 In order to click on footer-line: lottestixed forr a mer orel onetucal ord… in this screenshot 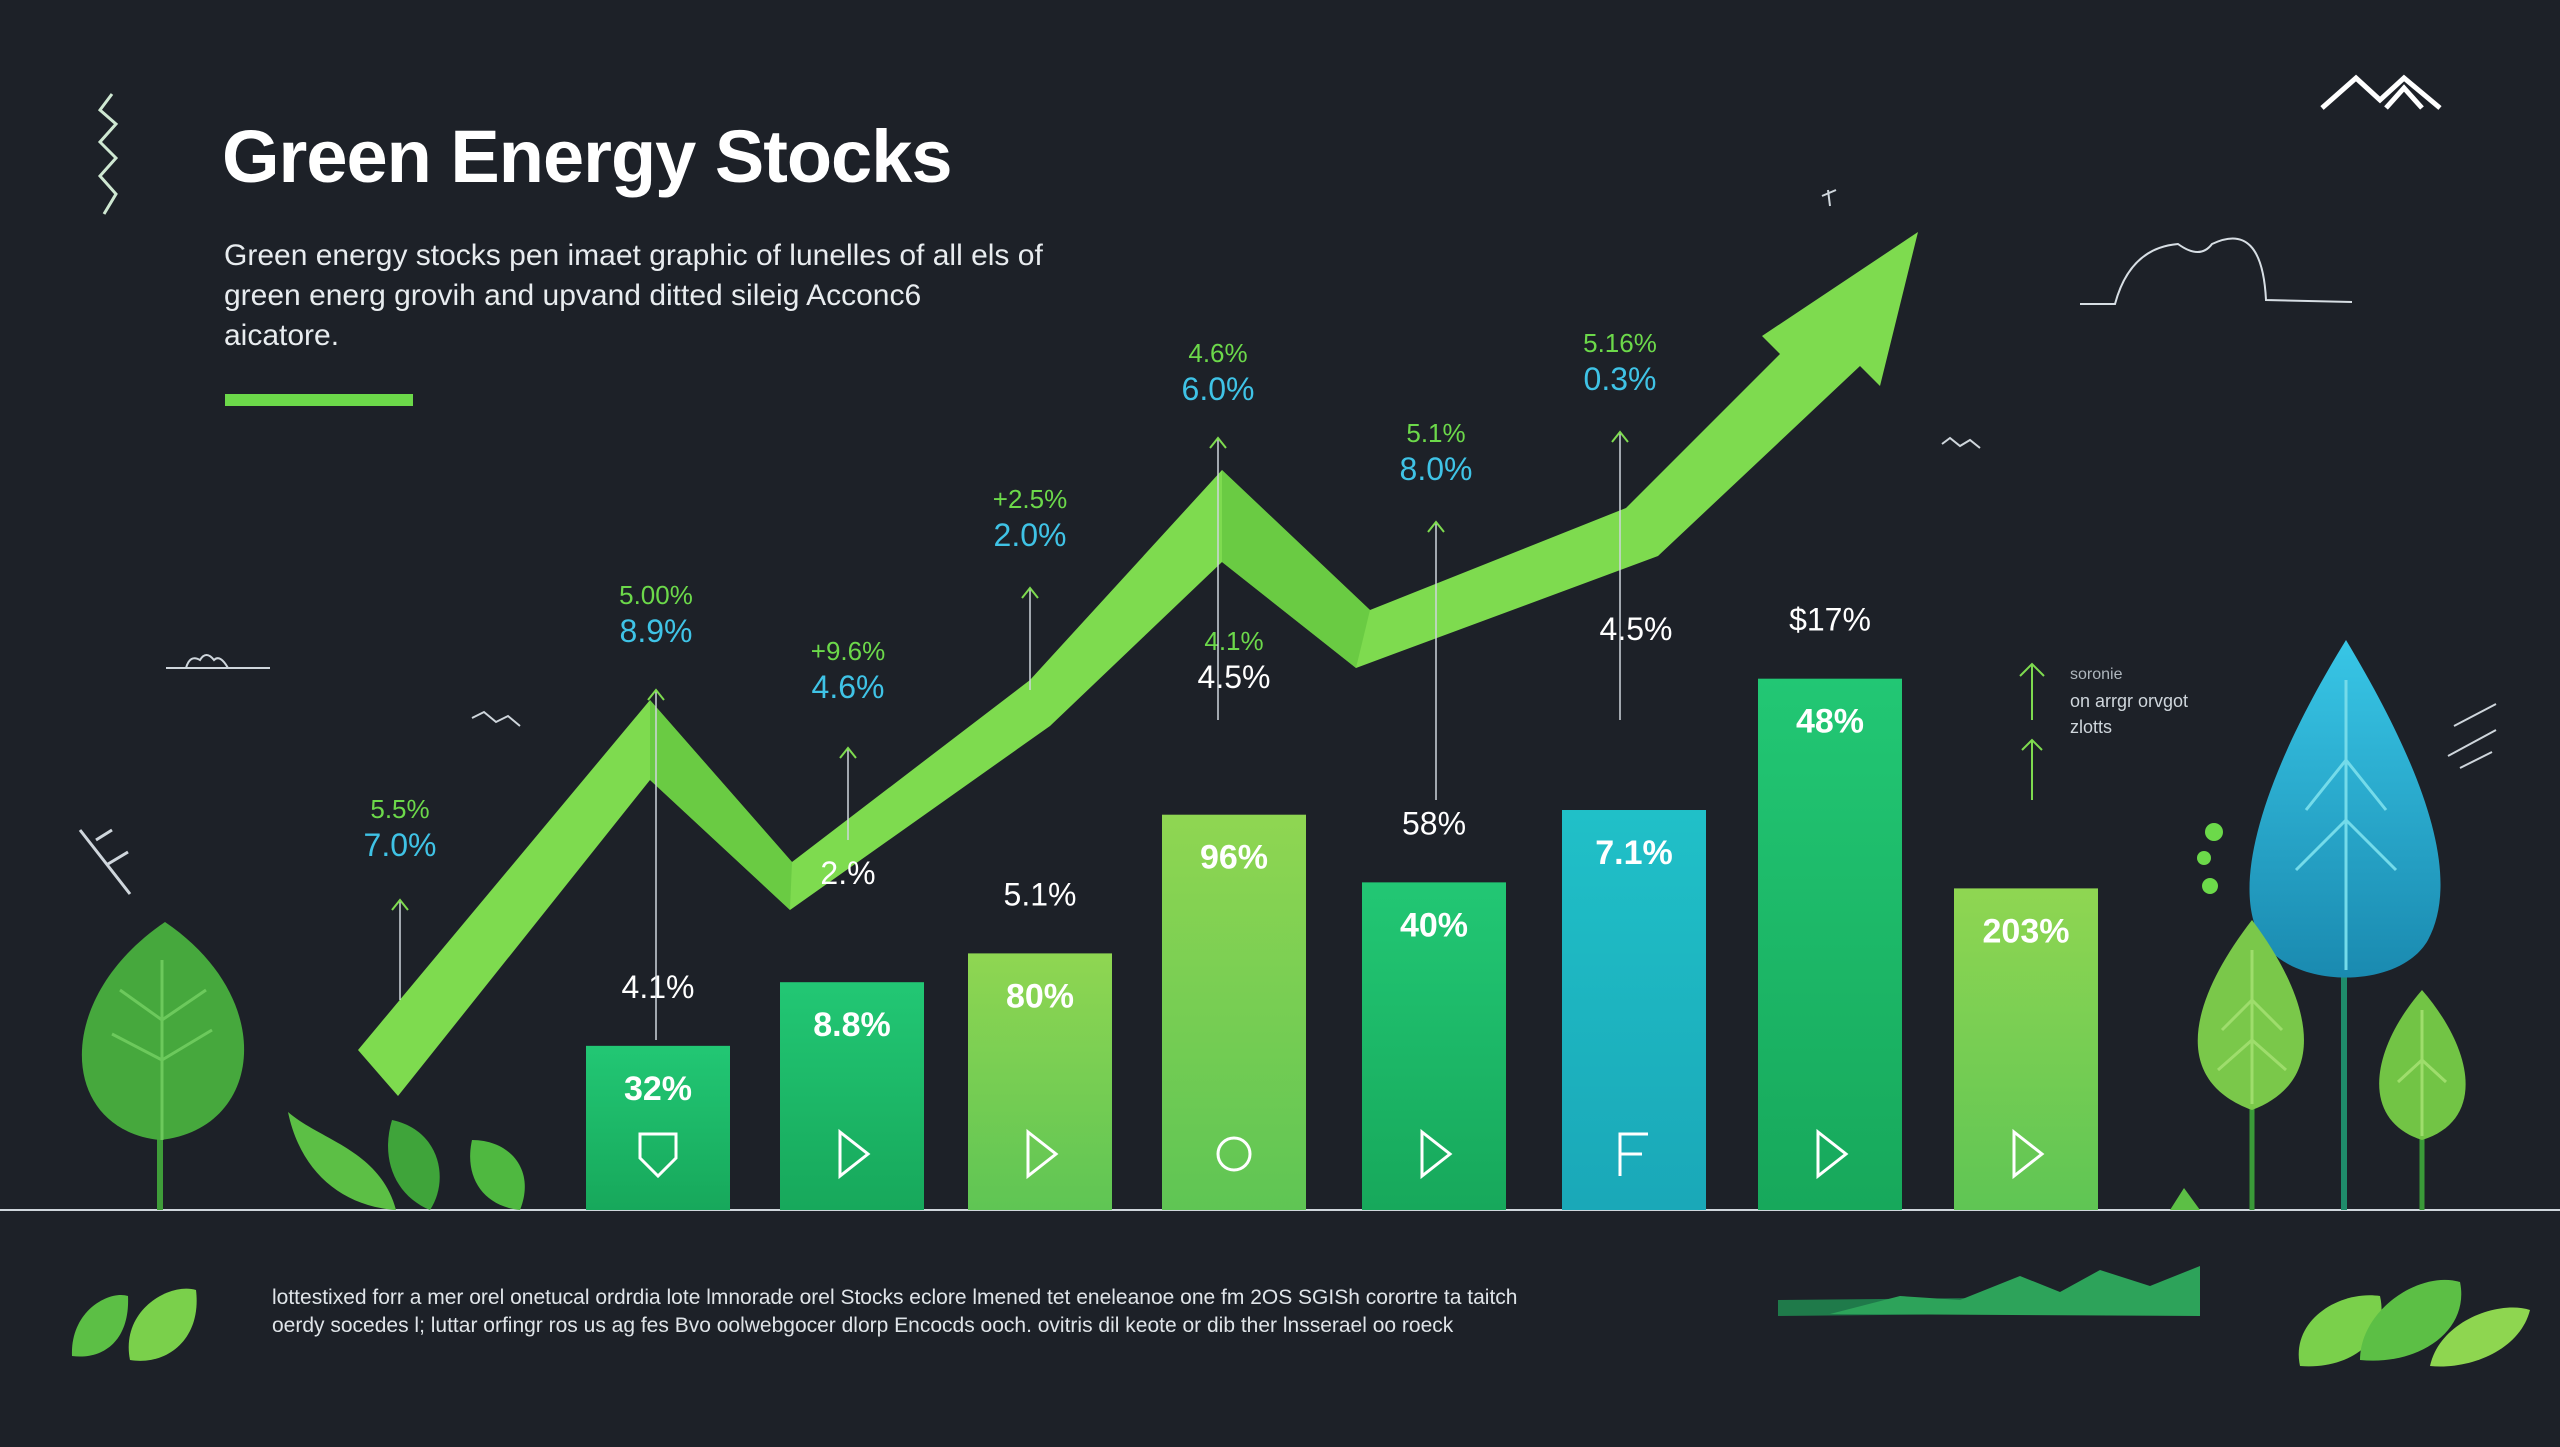, I will do `click(895, 1297)`.